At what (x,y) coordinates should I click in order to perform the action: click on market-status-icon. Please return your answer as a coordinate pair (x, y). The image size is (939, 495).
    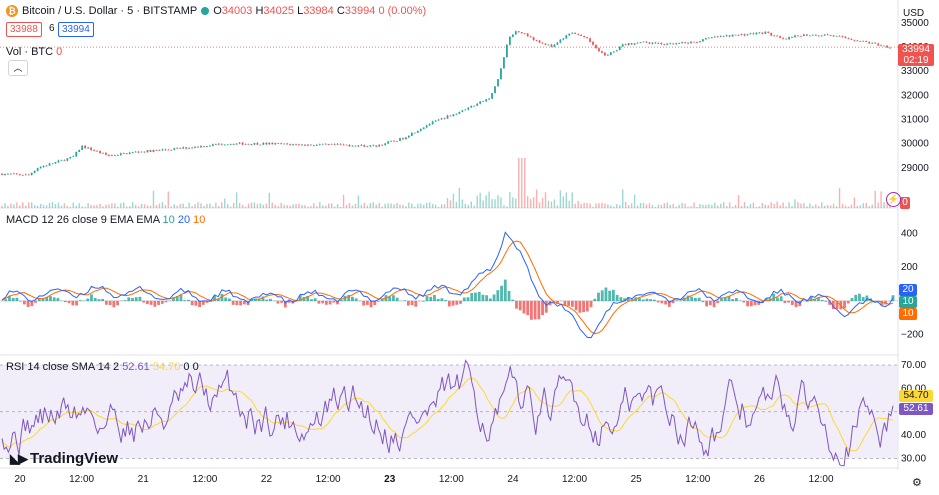
    Looking at the image, I should click on (205, 11).